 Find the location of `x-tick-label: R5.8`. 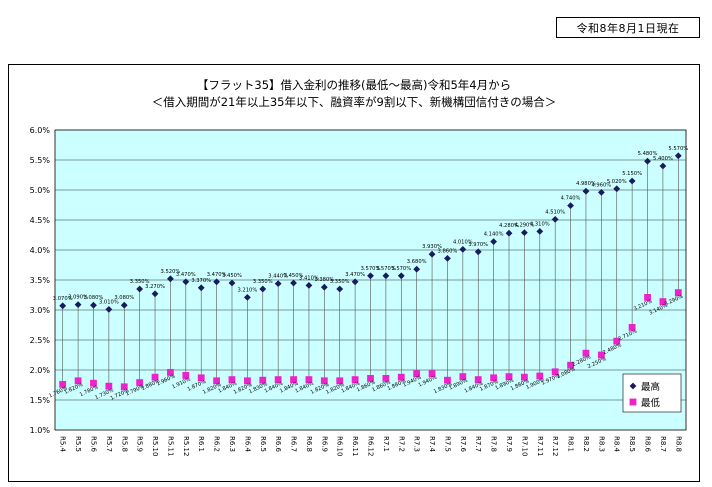

x-tick-label: R5.8 is located at coordinates (124, 444).